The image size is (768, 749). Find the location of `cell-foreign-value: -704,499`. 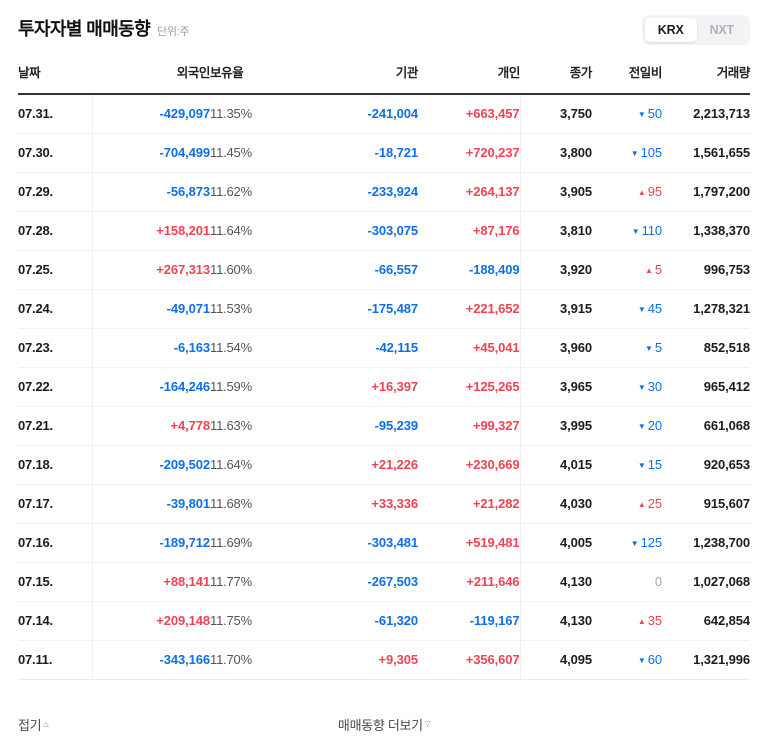

cell-foreign-value: -704,499 is located at coordinates (184, 152).